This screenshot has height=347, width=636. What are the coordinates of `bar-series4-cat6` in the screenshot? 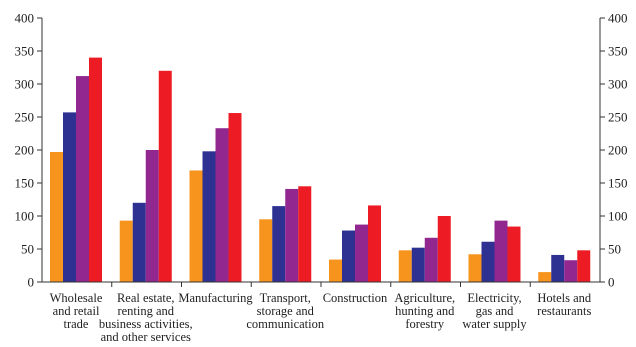 It's located at (444, 249).